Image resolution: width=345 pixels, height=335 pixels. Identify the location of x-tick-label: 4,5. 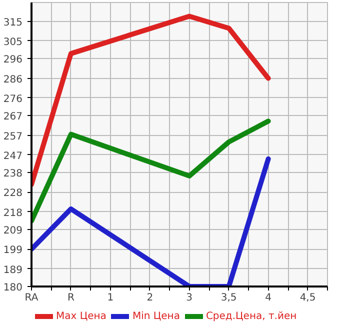
(308, 298).